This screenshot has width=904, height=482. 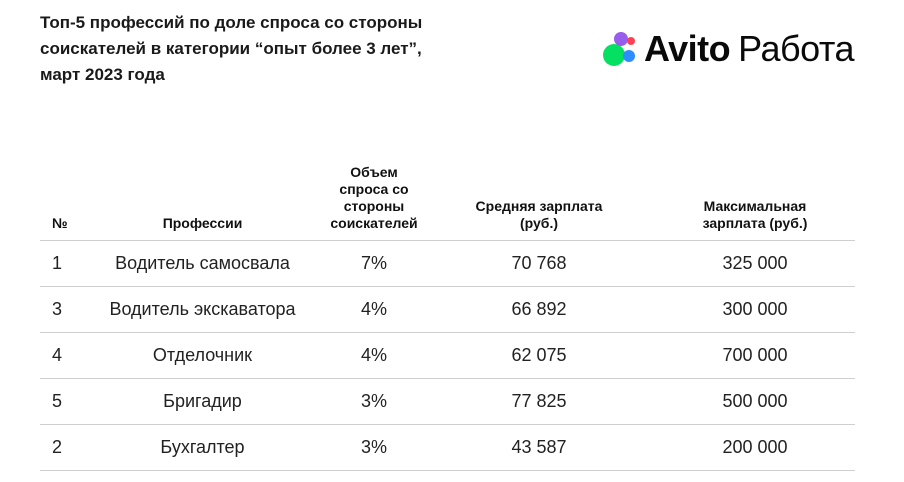 I want to click on logo-product: Работа, so click(x=796, y=48).